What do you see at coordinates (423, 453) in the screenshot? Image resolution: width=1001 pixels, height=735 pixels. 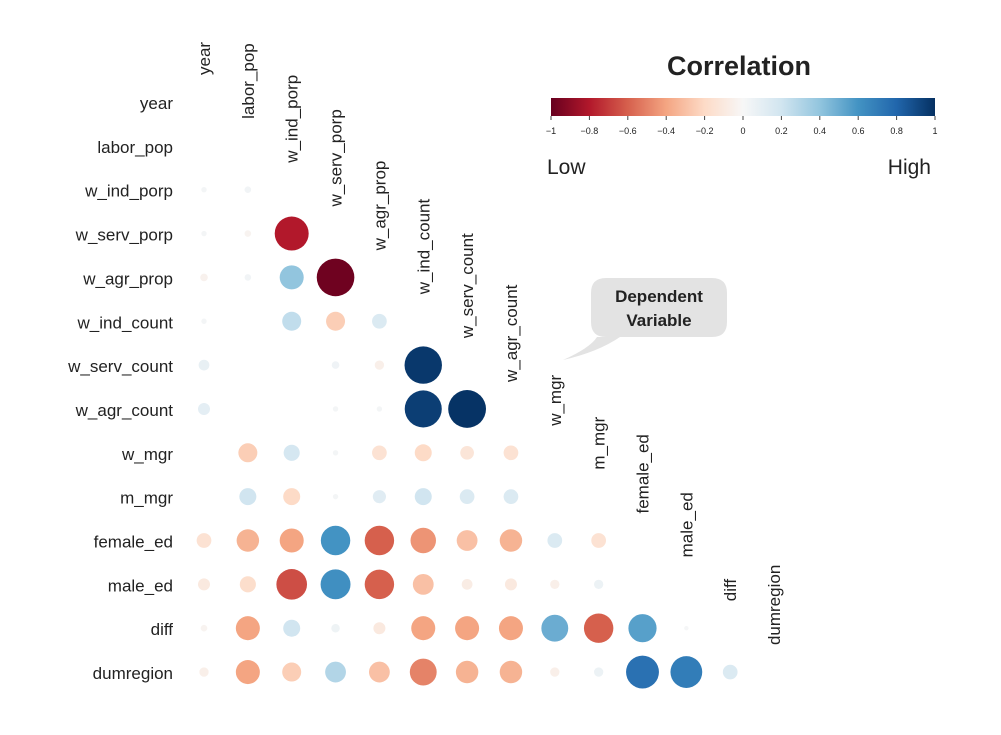 I see `bubble-w-mgr-x-w-ind-count` at bounding box center [423, 453].